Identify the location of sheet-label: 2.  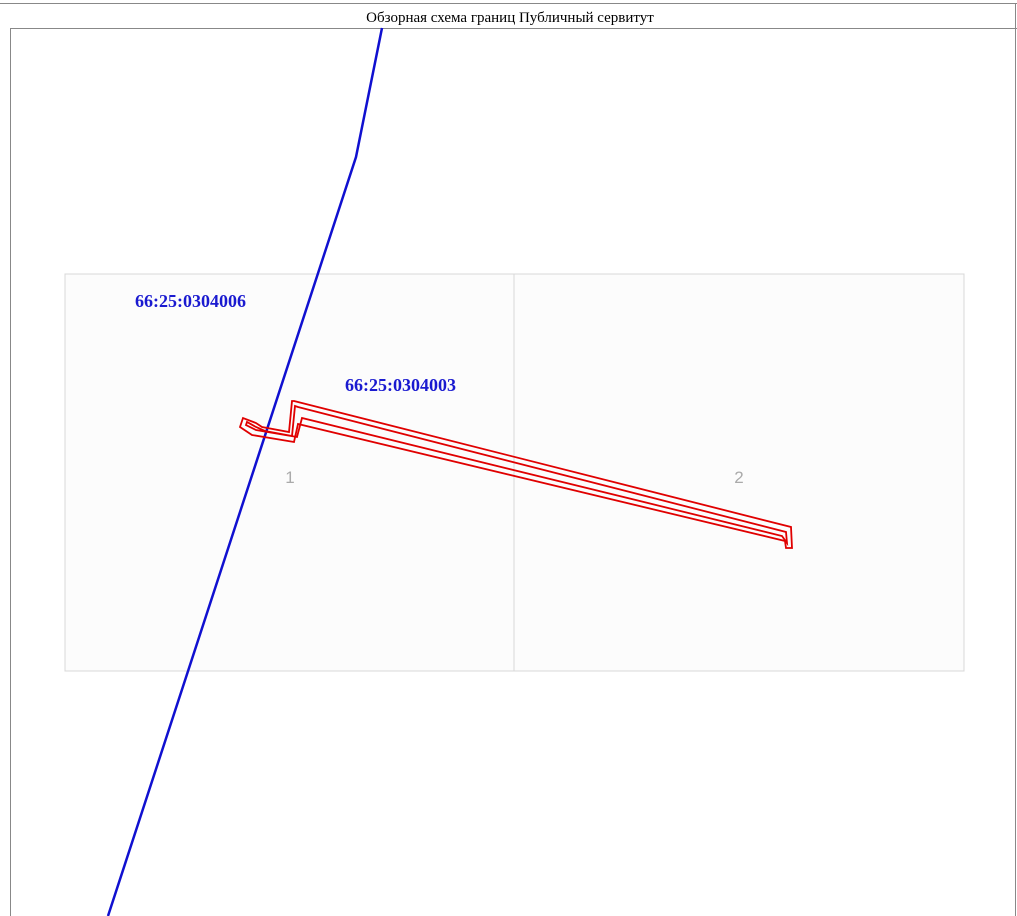
(738, 477).